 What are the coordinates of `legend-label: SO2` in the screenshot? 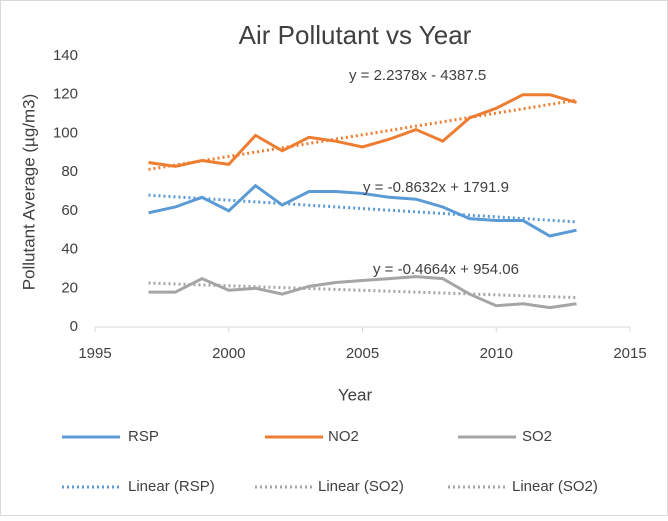 It's located at (537, 436).